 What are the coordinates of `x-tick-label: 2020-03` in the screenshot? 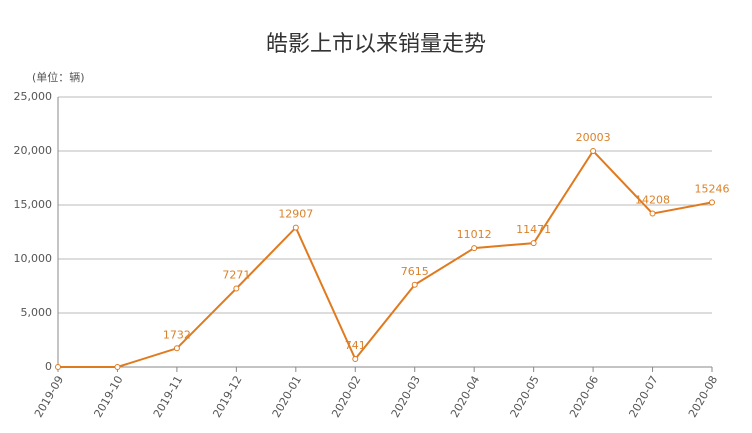 It's located at (406, 397).